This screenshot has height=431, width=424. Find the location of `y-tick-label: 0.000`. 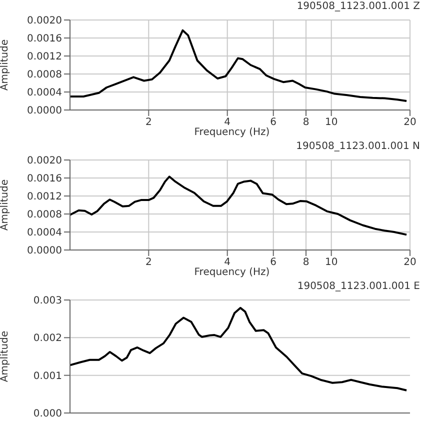

y-tick-label: 0.000 is located at coordinates (47, 414).